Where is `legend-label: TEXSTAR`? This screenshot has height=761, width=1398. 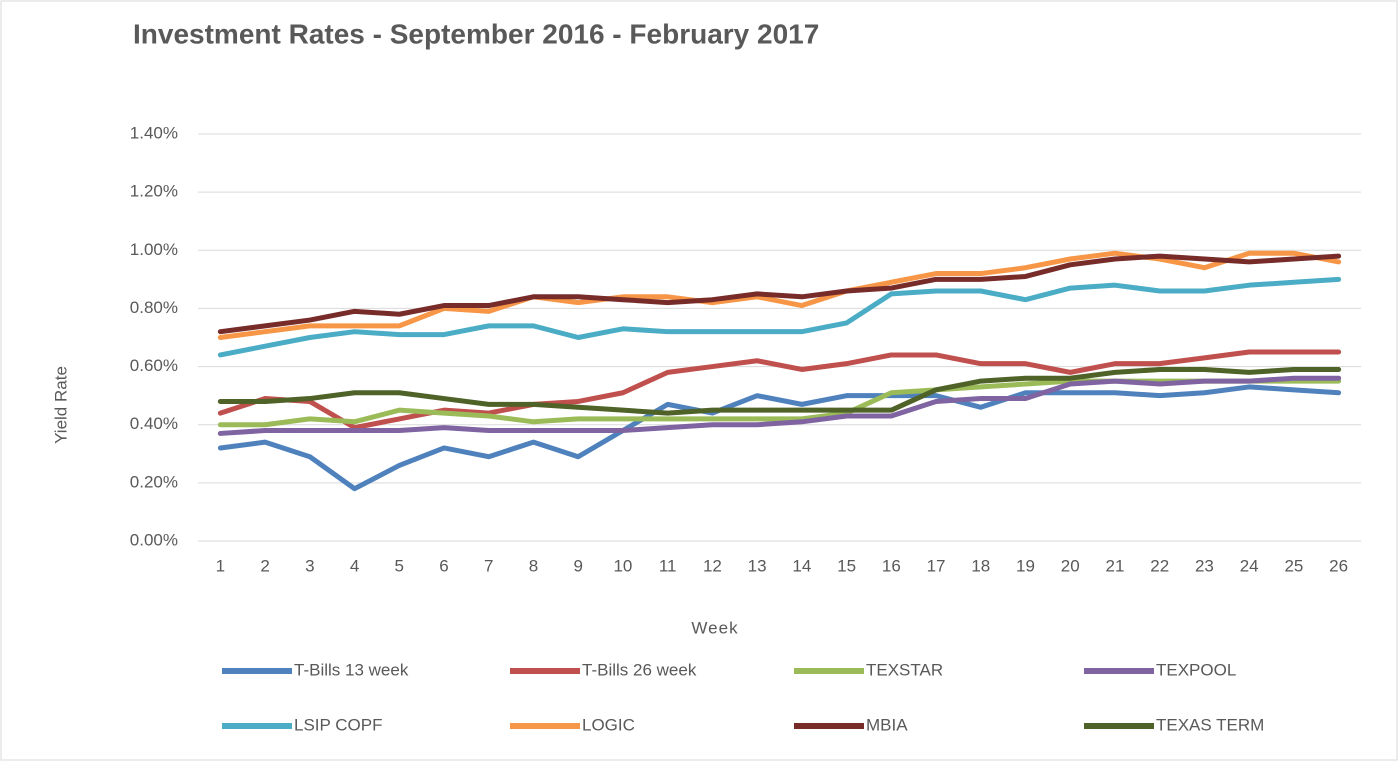 legend-label: TEXSTAR is located at coordinates (904, 669).